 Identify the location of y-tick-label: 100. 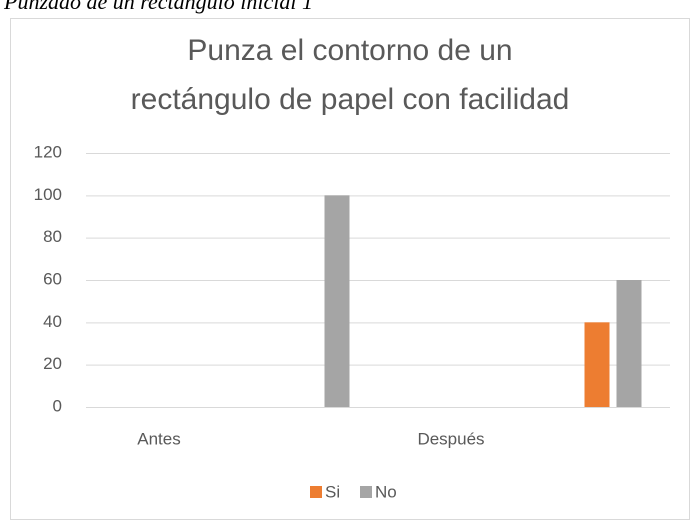
(48, 194).